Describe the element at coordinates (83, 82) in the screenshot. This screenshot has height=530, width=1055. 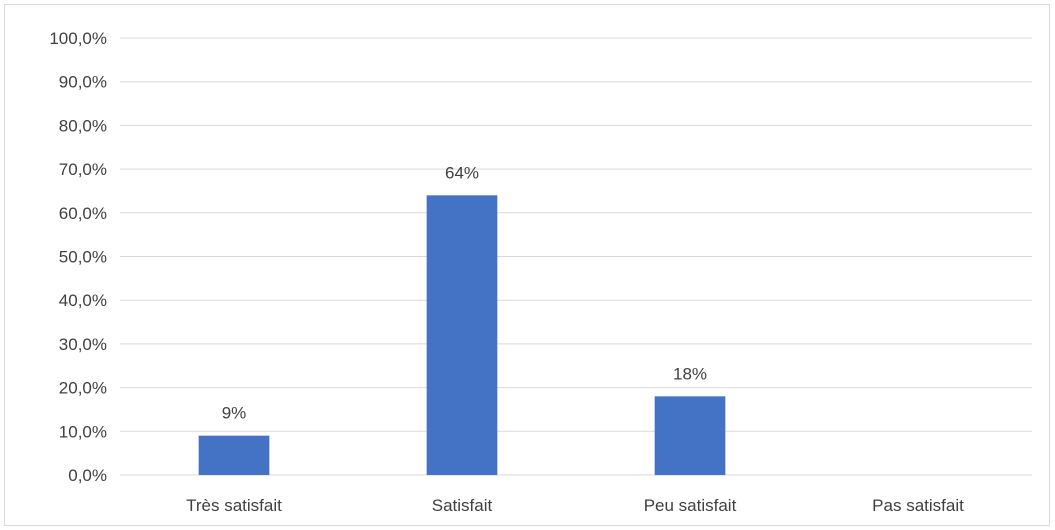
I see `y-tick-label: 90,0%` at that location.